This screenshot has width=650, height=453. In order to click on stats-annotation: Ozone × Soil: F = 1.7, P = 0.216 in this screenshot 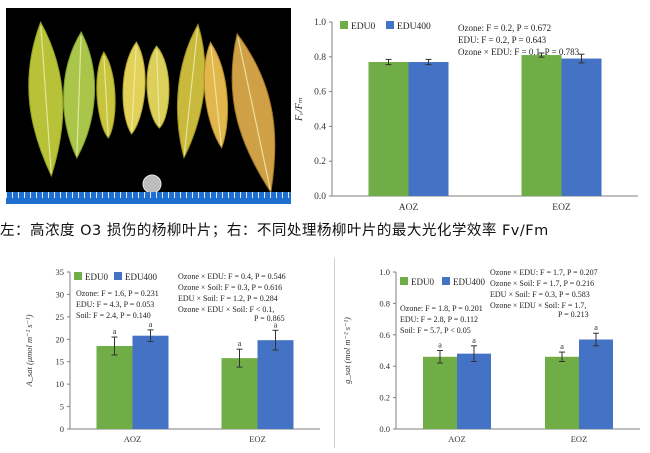, I will do `click(542, 283)`.